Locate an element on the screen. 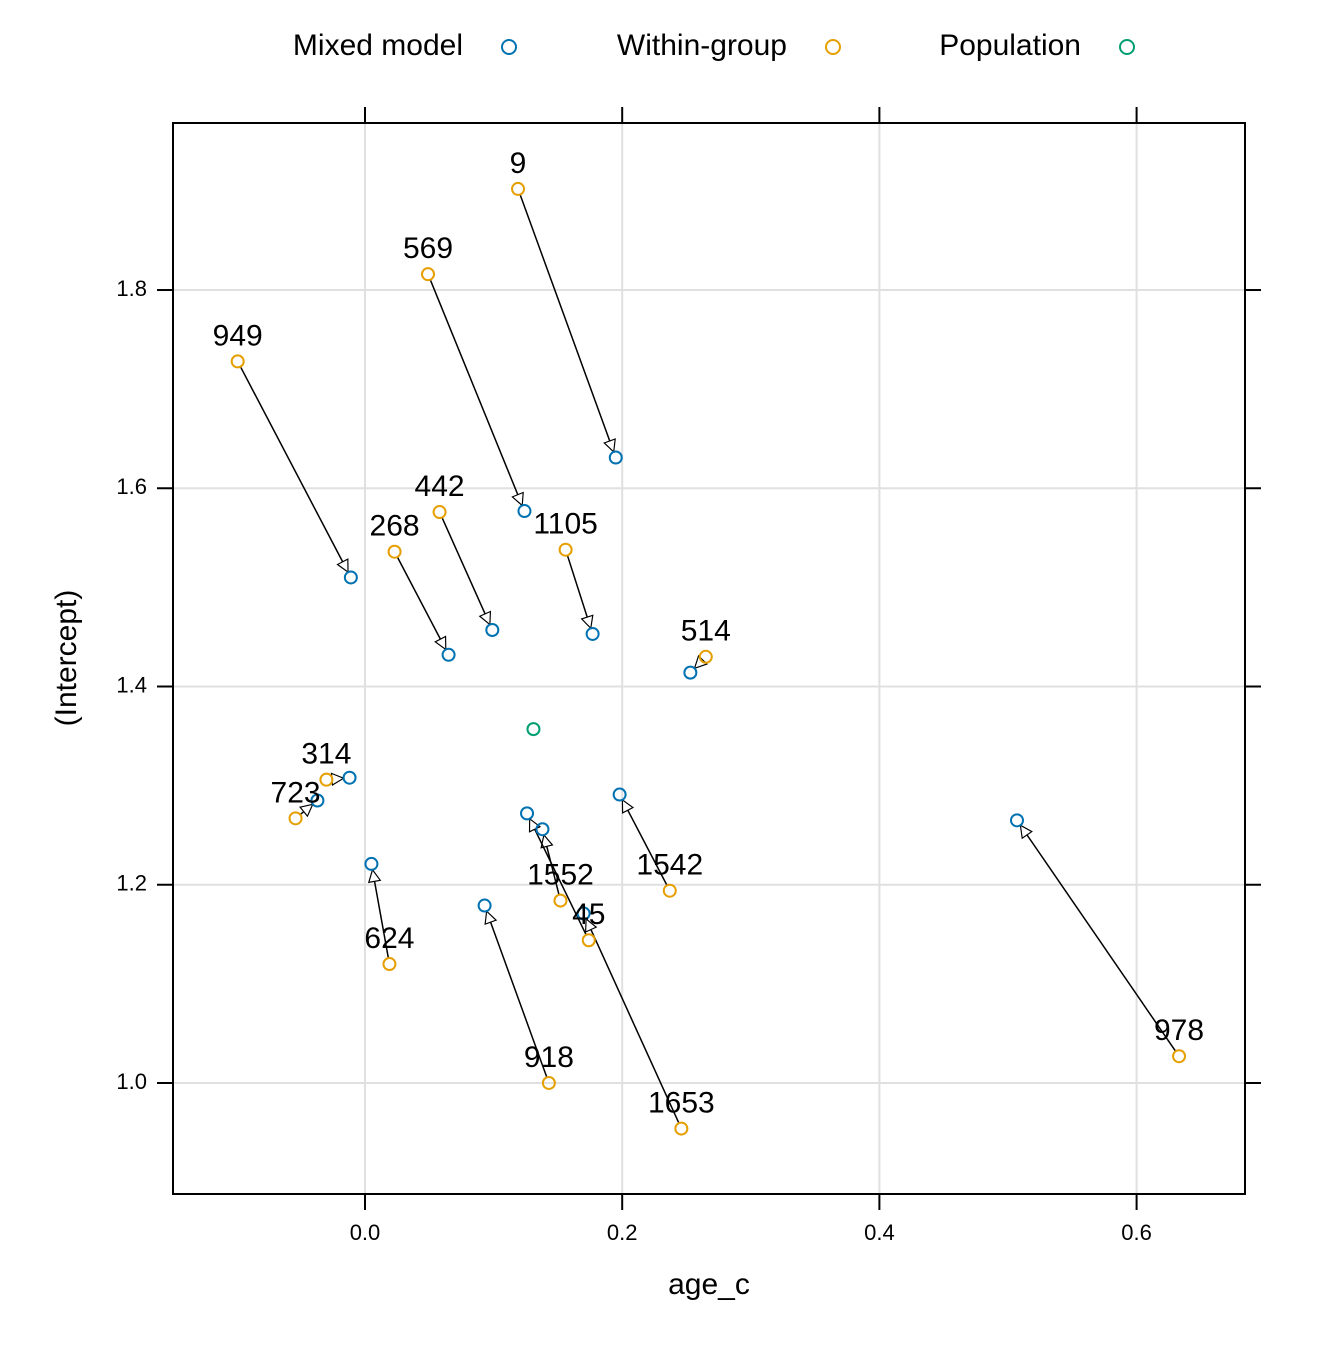  point-label: 1105 is located at coordinates (565, 524).